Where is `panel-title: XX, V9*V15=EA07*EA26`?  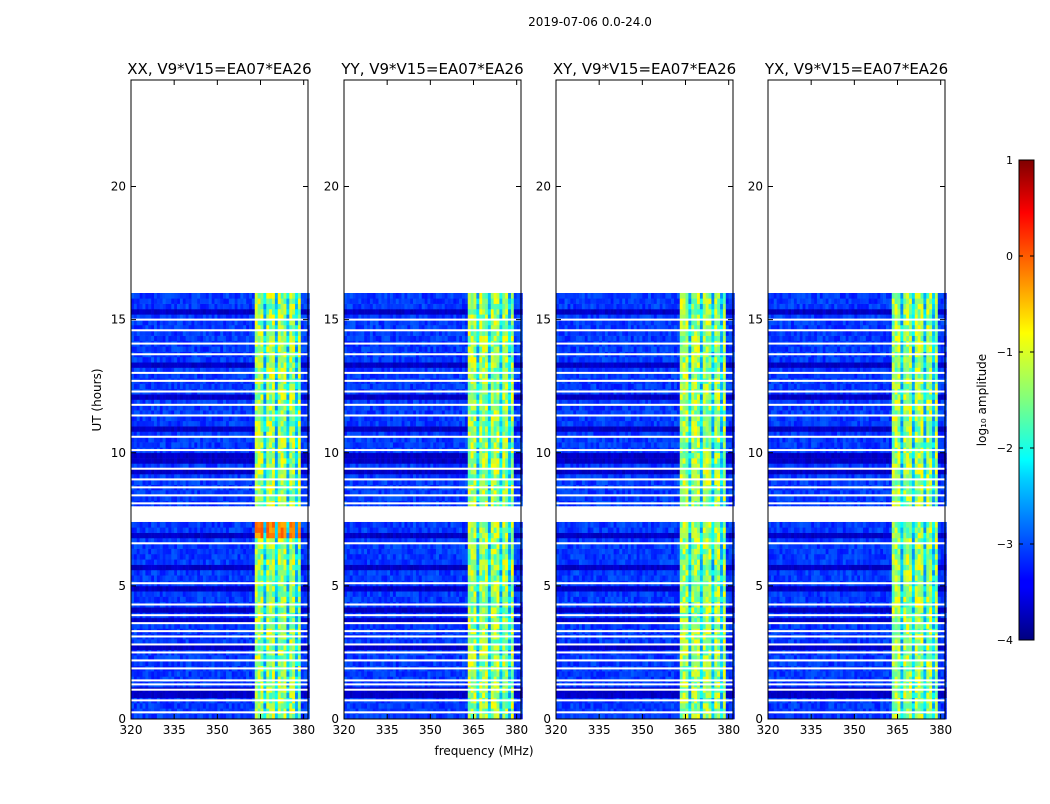 panel-title: XX, V9*V15=EA07*EA26 is located at coordinates (219, 69).